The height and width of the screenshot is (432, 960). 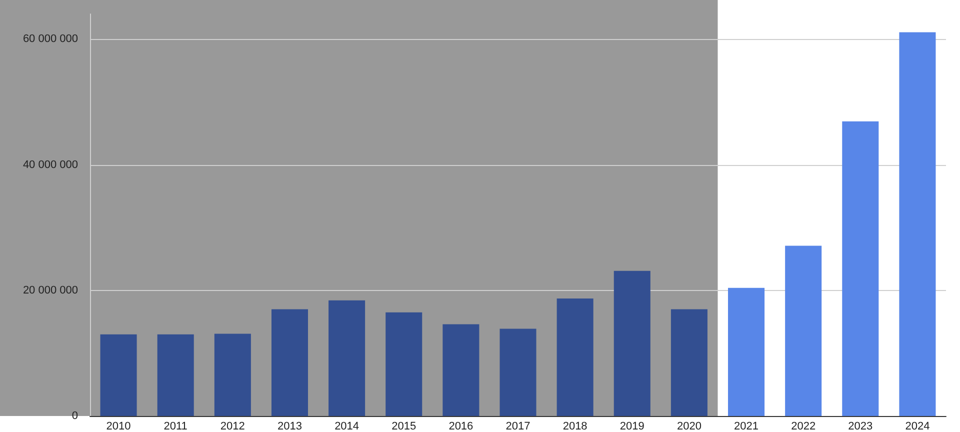 What do you see at coordinates (176, 426) in the screenshot?
I see `x-tick-label: 2011` at bounding box center [176, 426].